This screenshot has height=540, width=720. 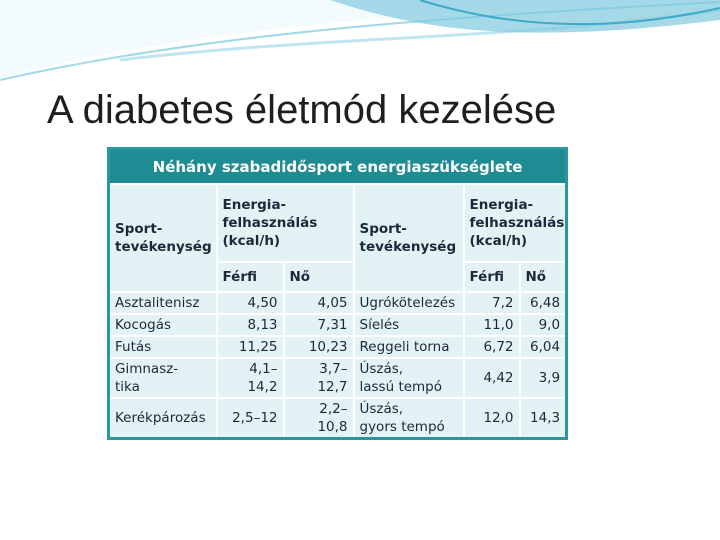 What do you see at coordinates (408, 347) in the screenshot?
I see `sport-cell: Reggeli torna` at bounding box center [408, 347].